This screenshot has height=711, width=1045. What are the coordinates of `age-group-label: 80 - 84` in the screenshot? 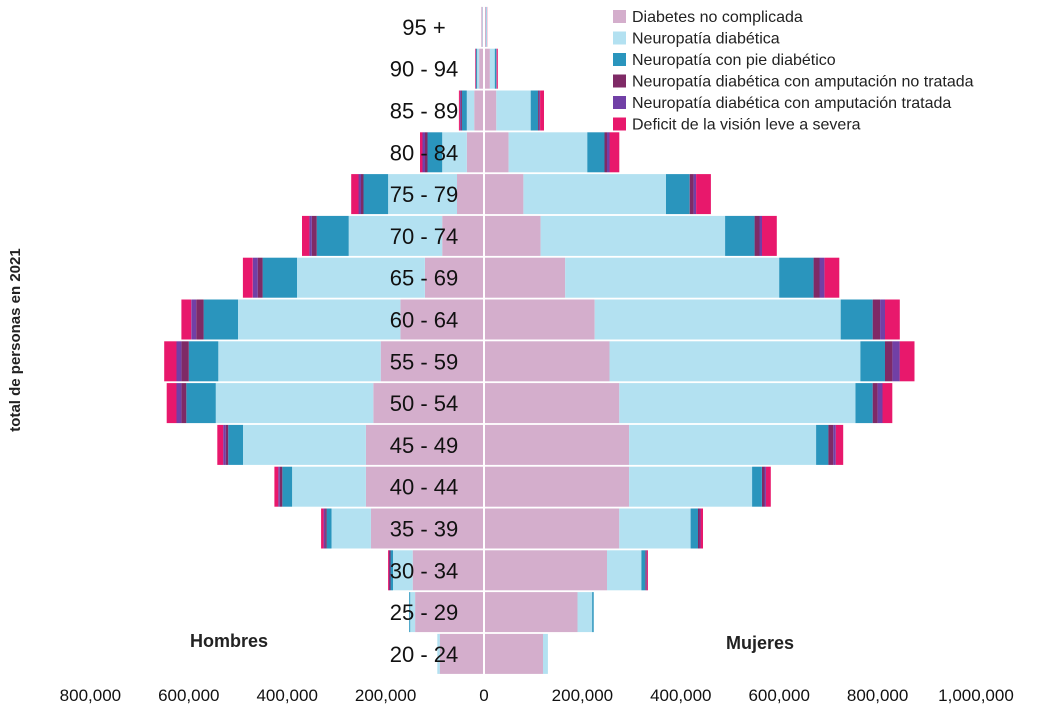 It's located at (424, 152).